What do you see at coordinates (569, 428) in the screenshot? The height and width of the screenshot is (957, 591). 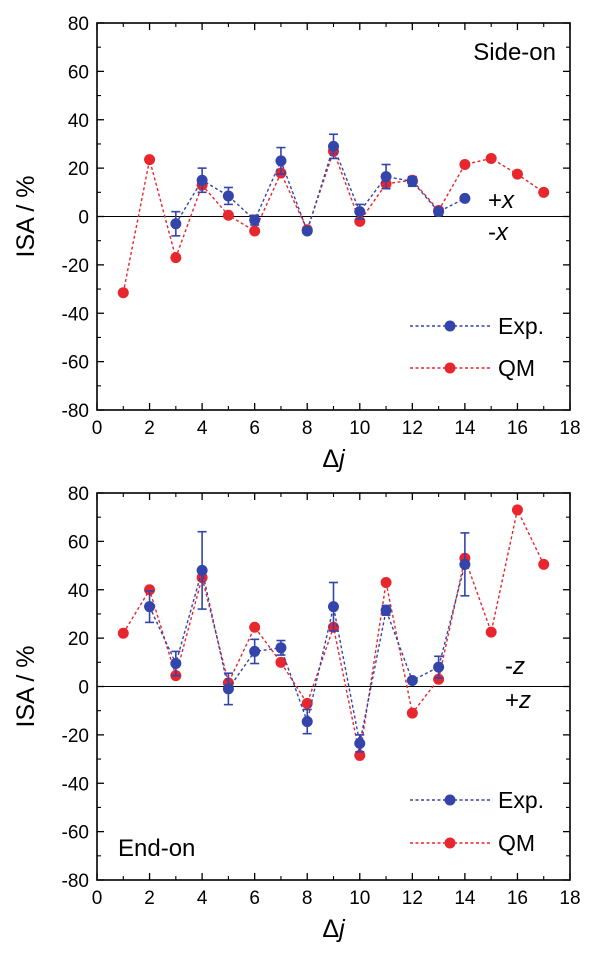 I see `x-tick-label: 18` at bounding box center [569, 428].